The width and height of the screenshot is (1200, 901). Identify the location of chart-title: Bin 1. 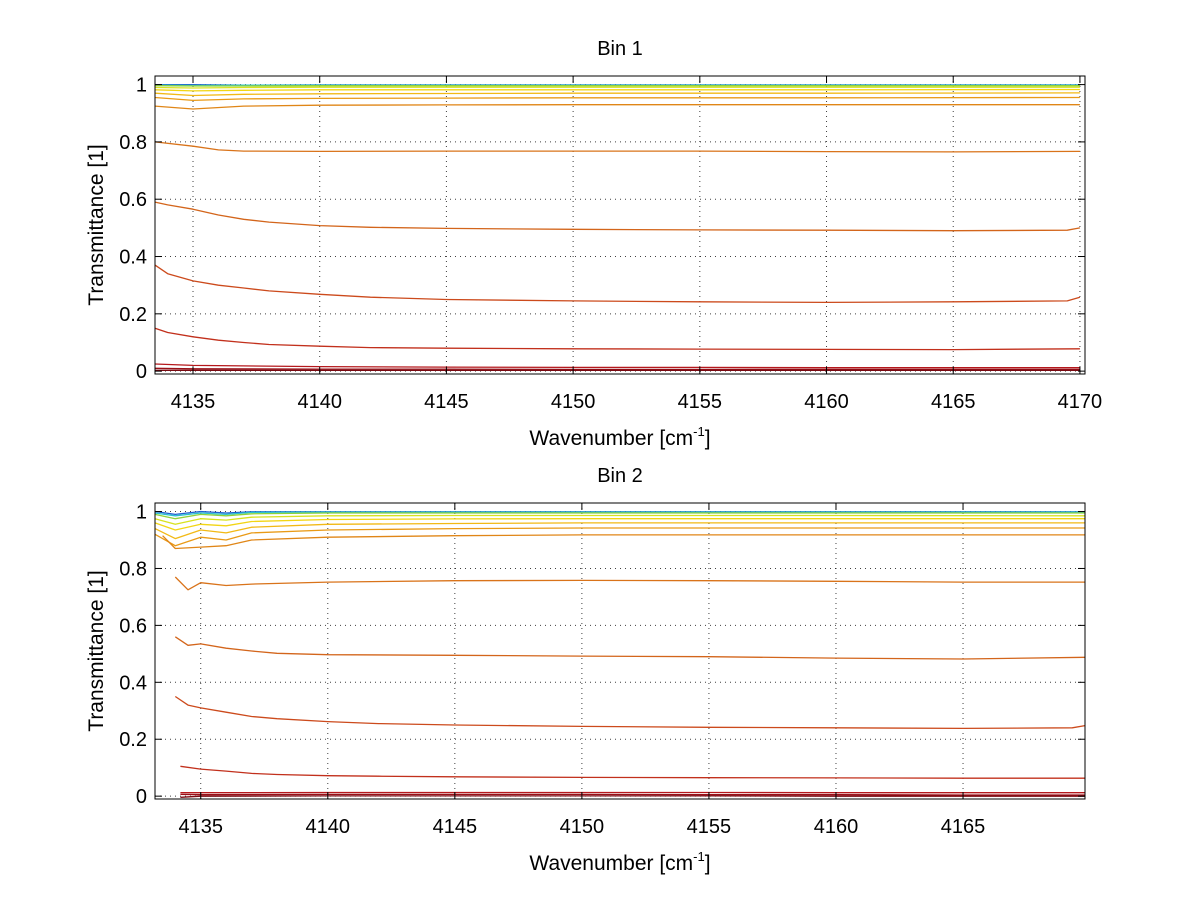
(620, 49).